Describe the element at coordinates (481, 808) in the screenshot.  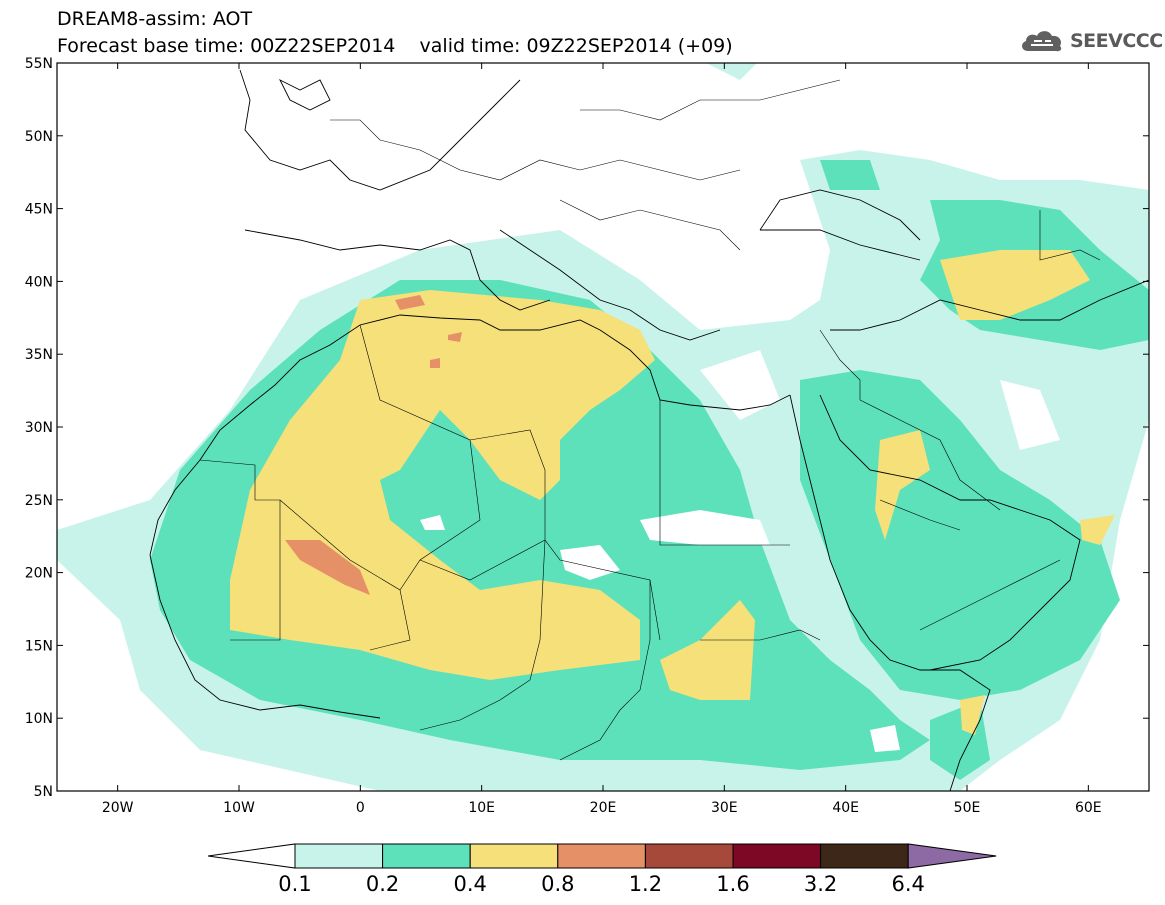
I see `lon-label: 10E` at that location.